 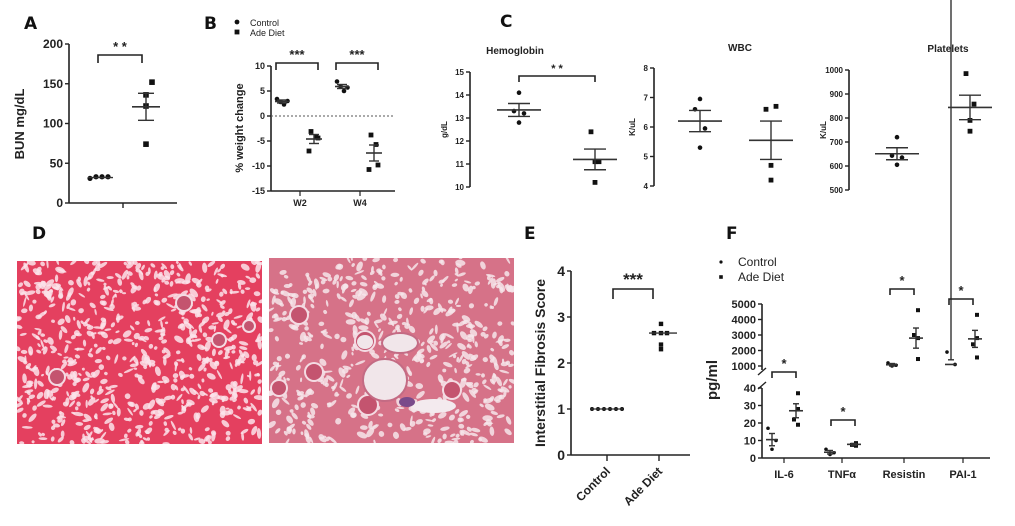 What do you see at coordinates (744, 321) in the screenshot?
I see `svg-text: 4000` at bounding box center [744, 321].